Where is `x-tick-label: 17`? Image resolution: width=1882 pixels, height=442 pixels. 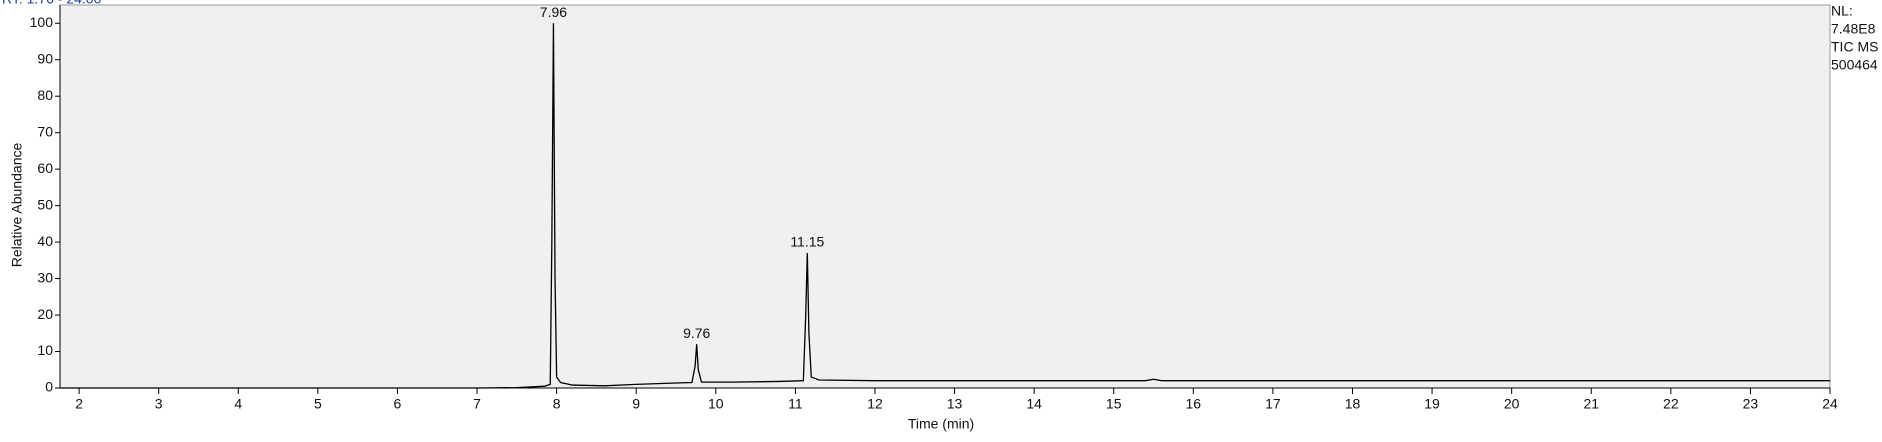
x-tick-label: 17 is located at coordinates (1273, 404).